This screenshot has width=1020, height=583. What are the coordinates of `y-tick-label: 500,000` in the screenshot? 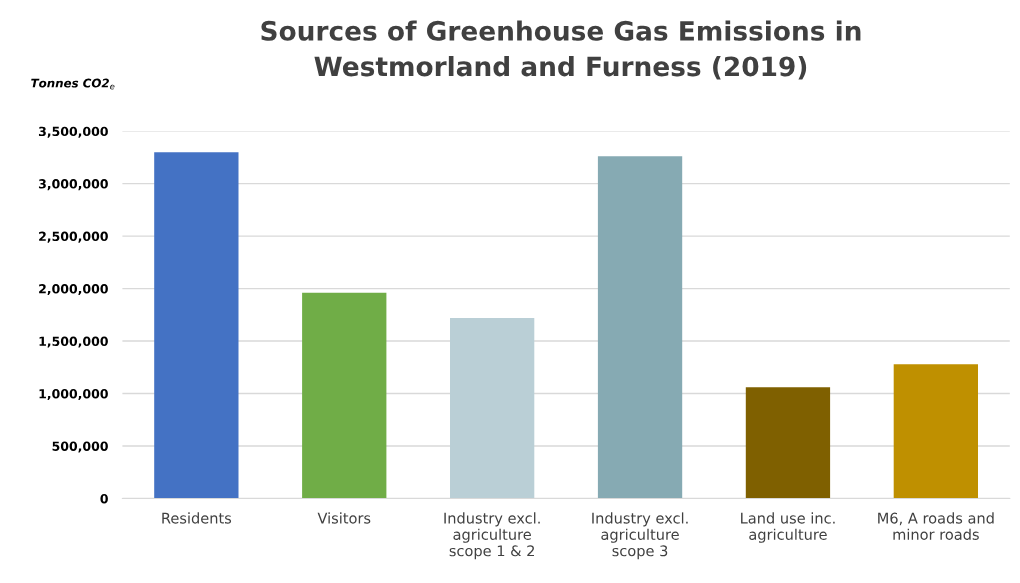 It's located at (80, 447).